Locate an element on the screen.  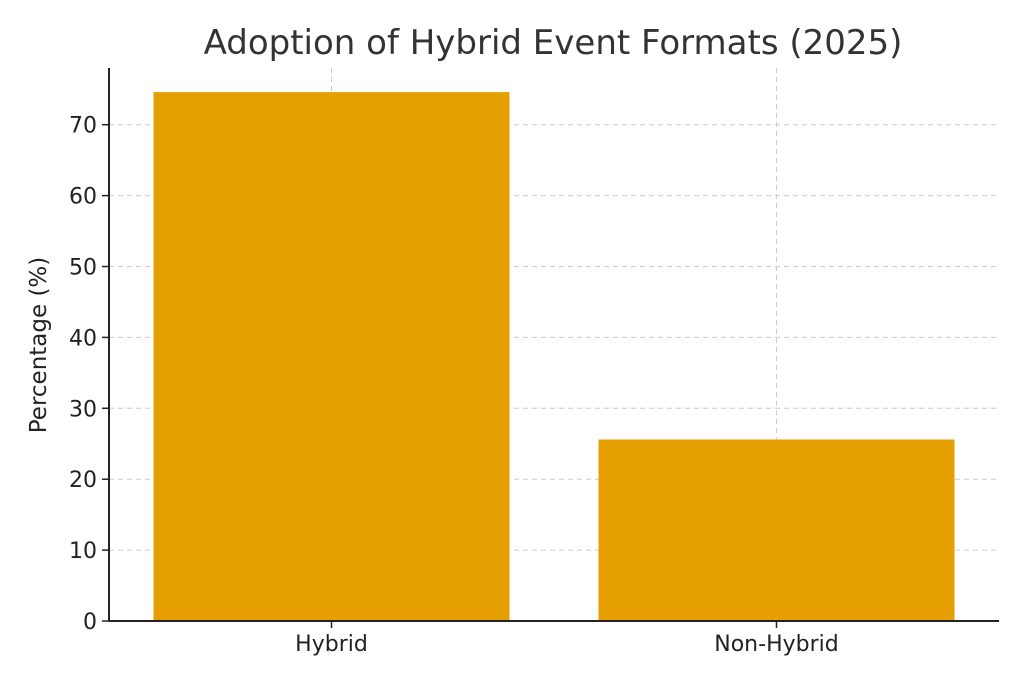
y-tick-label: 30 is located at coordinates (83, 409).